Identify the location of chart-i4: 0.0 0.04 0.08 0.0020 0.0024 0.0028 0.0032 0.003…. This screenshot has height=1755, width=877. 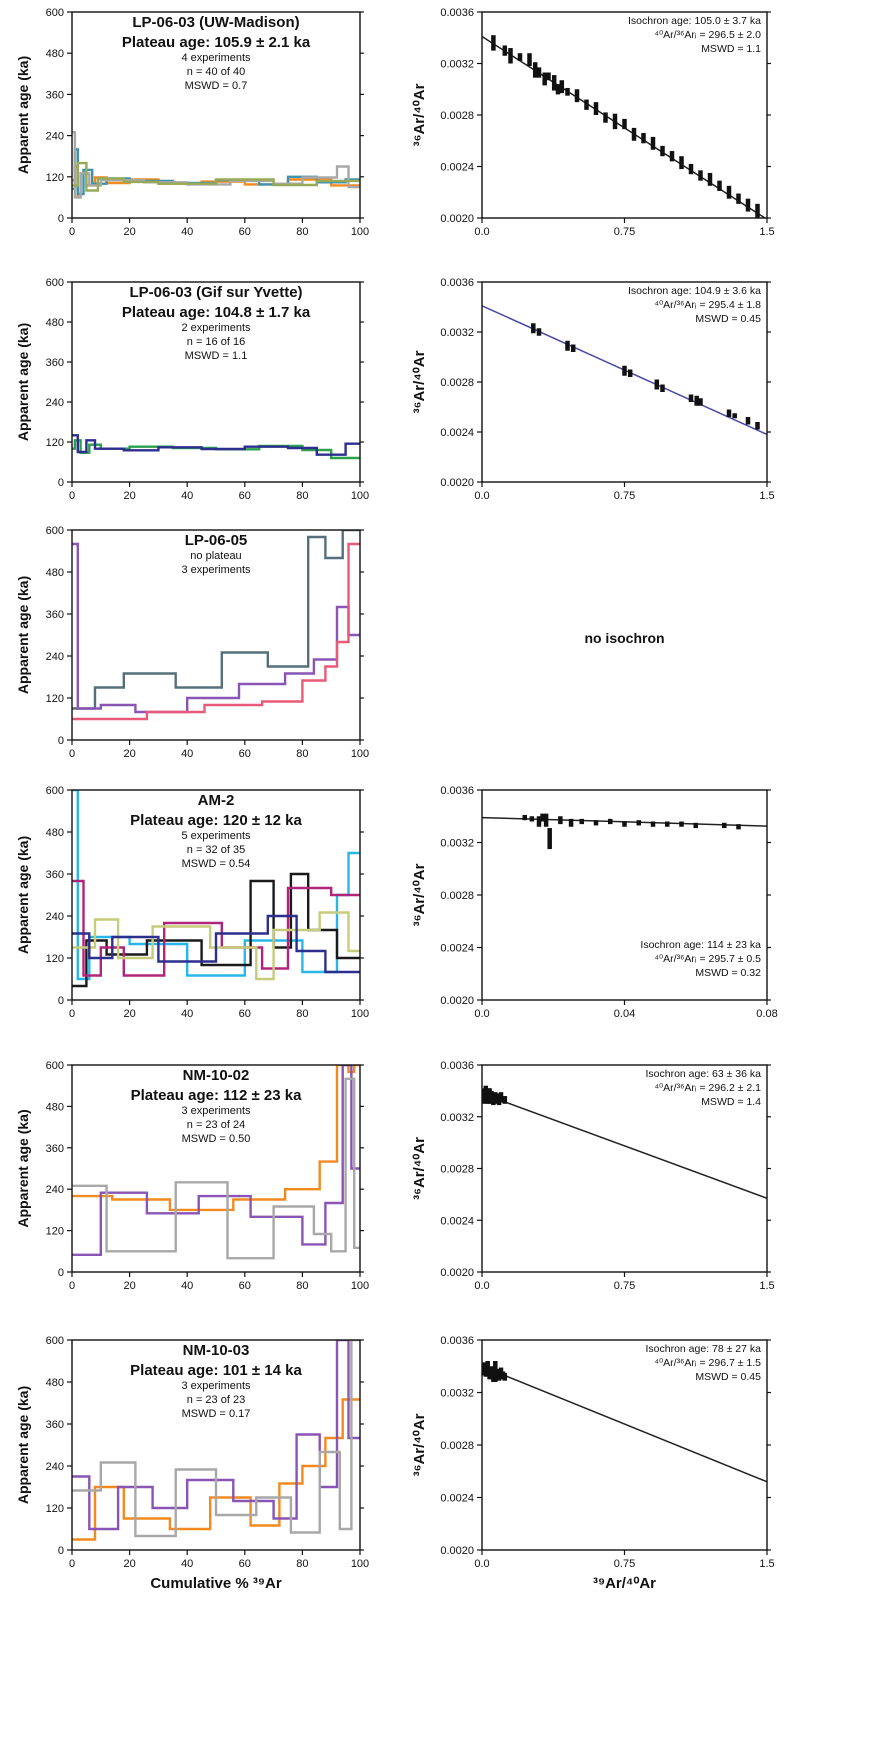
(594, 902).